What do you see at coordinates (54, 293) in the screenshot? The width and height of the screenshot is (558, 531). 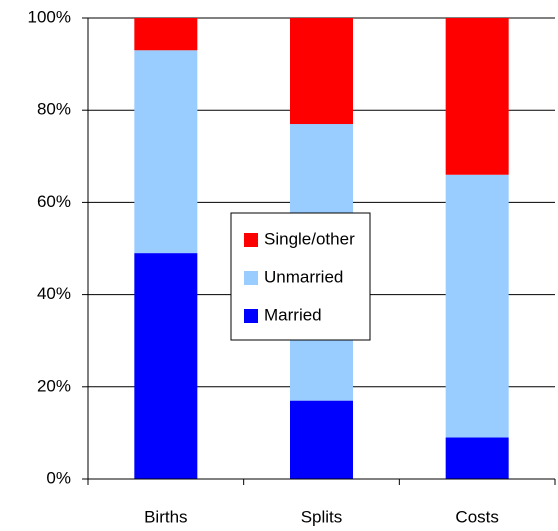 I see `y-tick-label: 40%` at bounding box center [54, 293].